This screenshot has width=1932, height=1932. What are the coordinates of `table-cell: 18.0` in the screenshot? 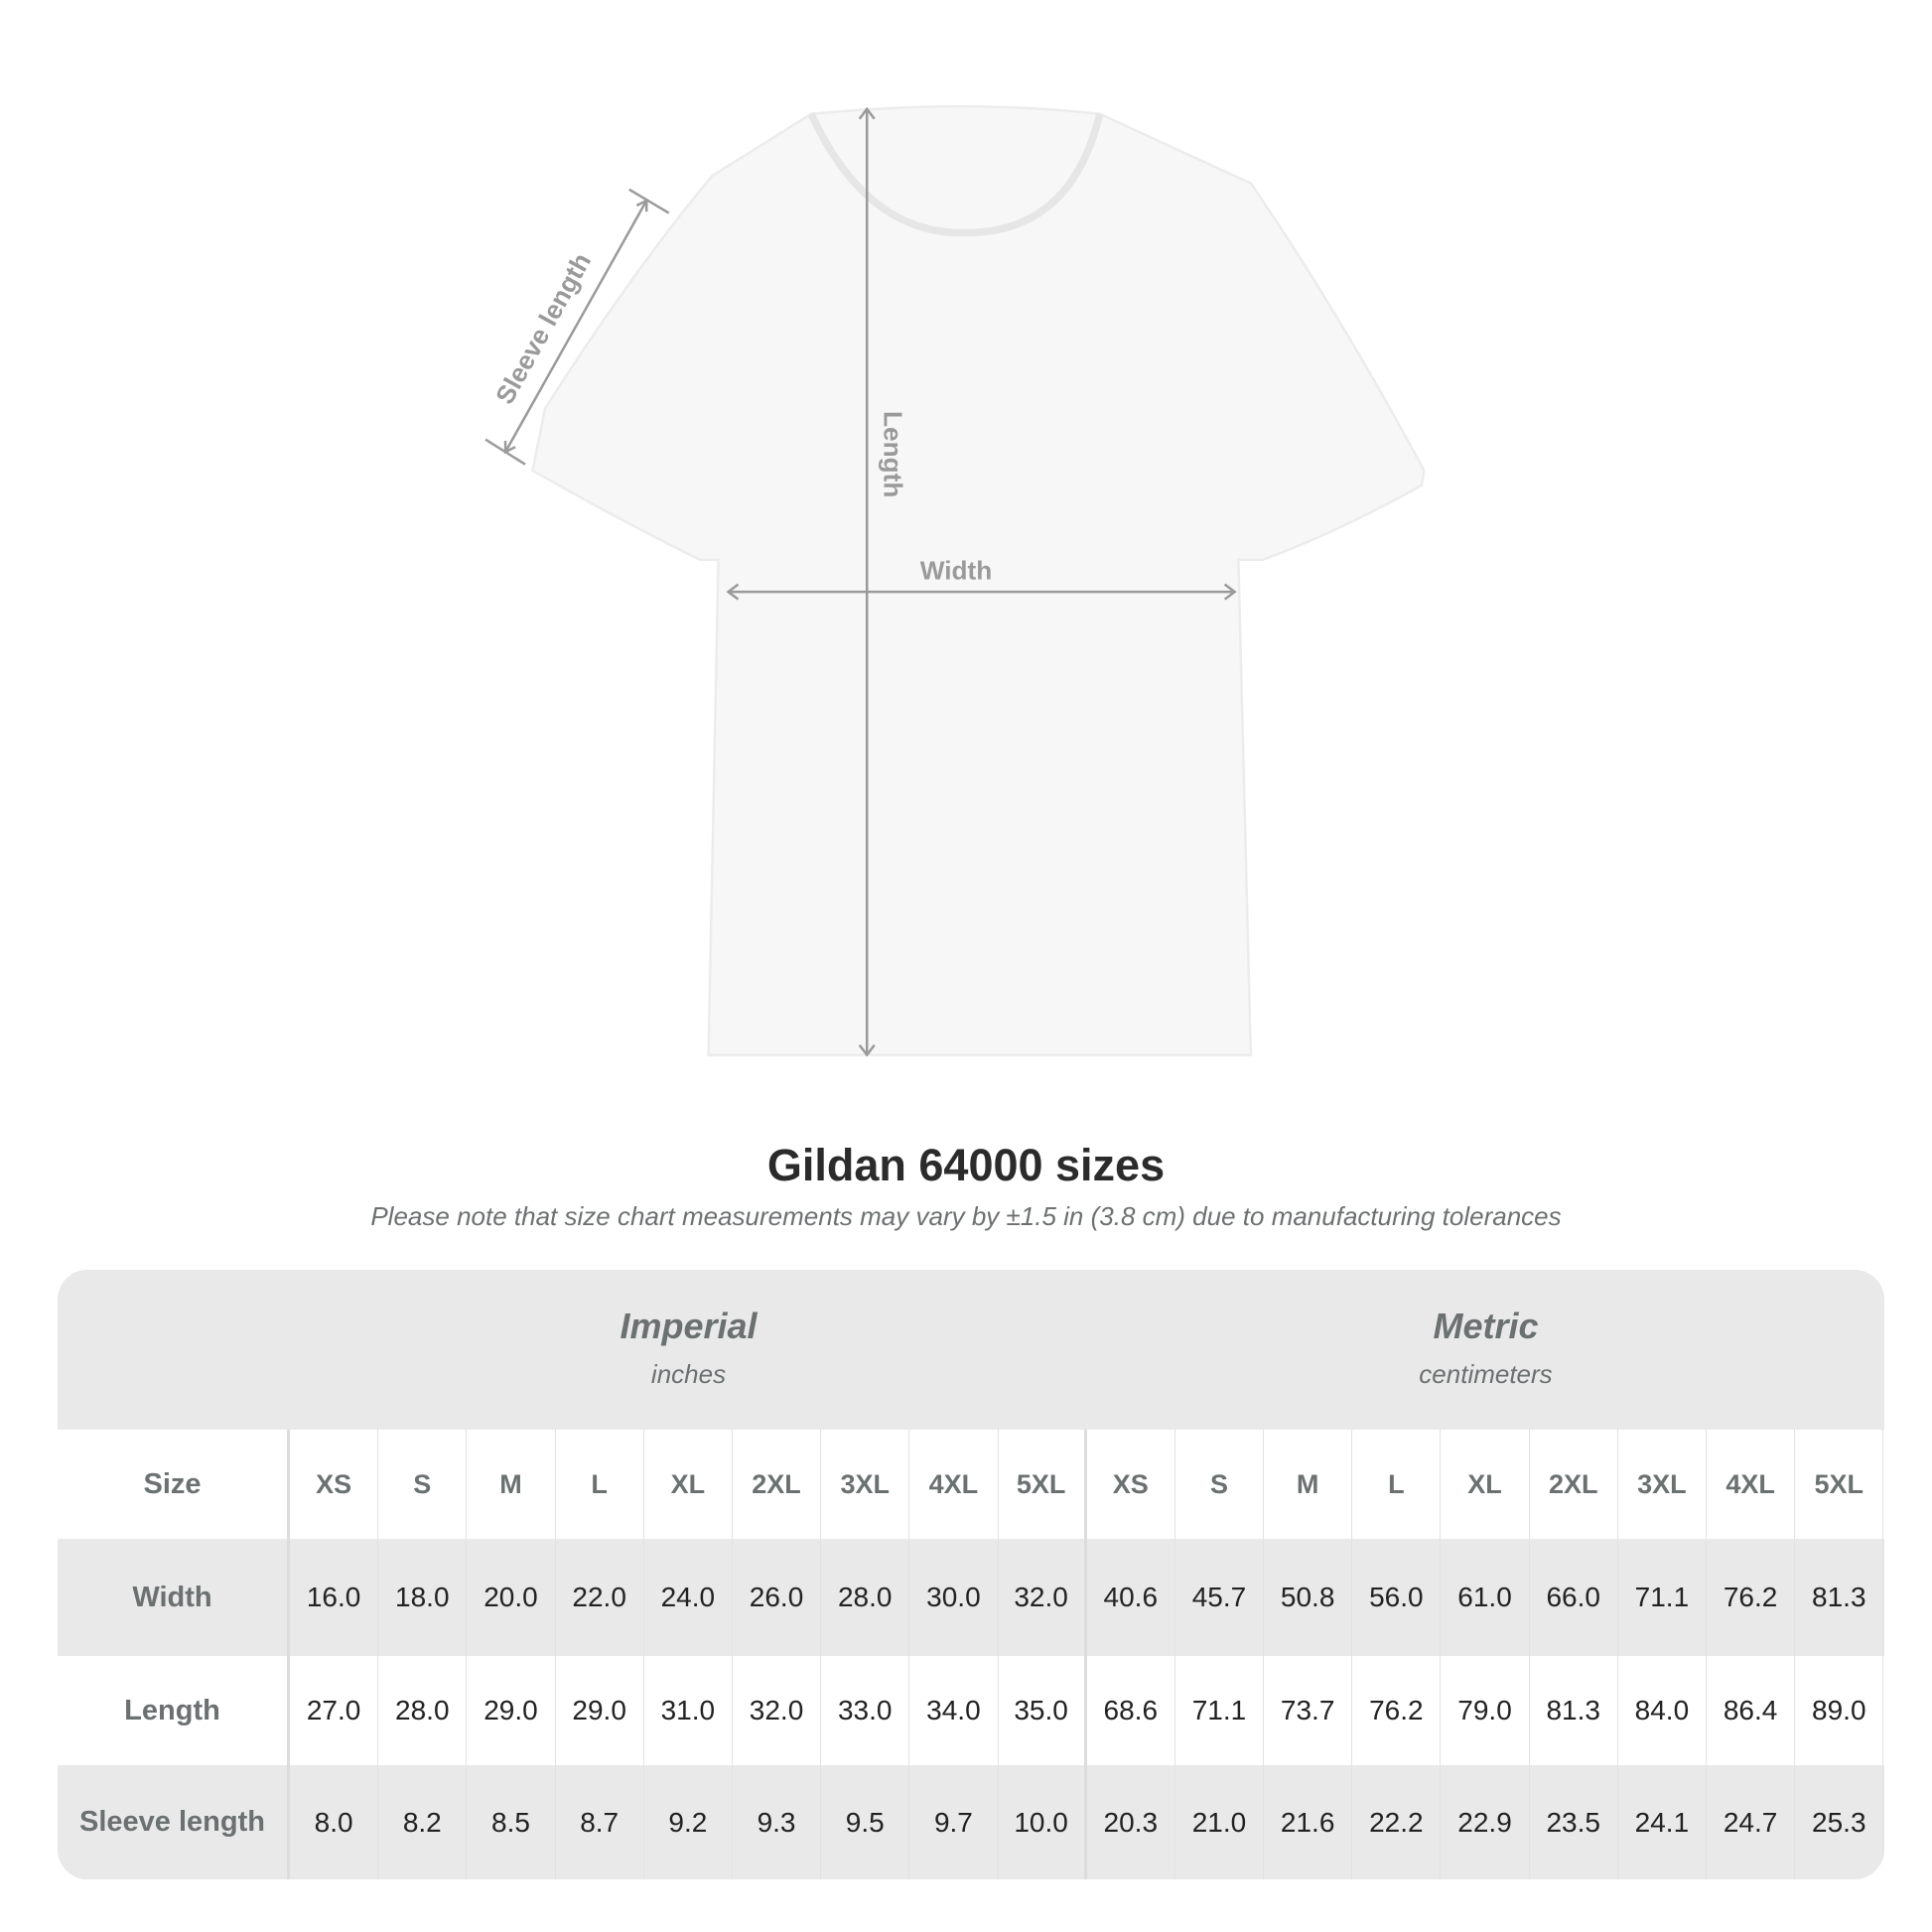 It's located at (423, 1597).